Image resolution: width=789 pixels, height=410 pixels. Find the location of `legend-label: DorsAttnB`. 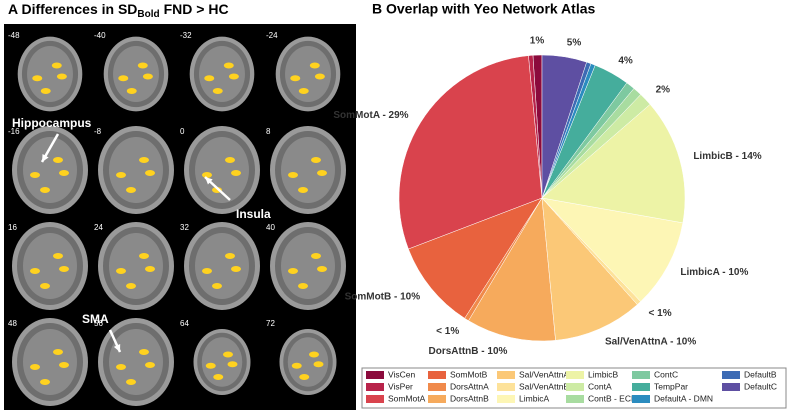

legend-label: DorsAttnB is located at coordinates (469, 398).